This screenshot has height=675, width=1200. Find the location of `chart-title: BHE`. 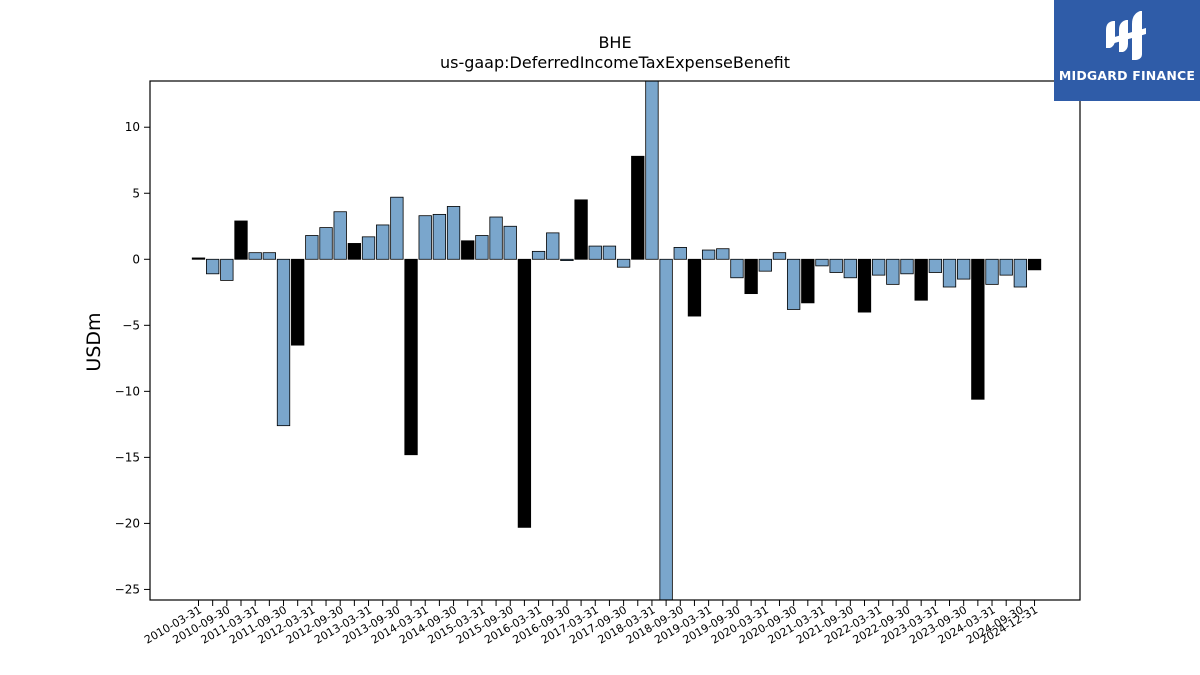

chart-title: BHE is located at coordinates (614, 42).